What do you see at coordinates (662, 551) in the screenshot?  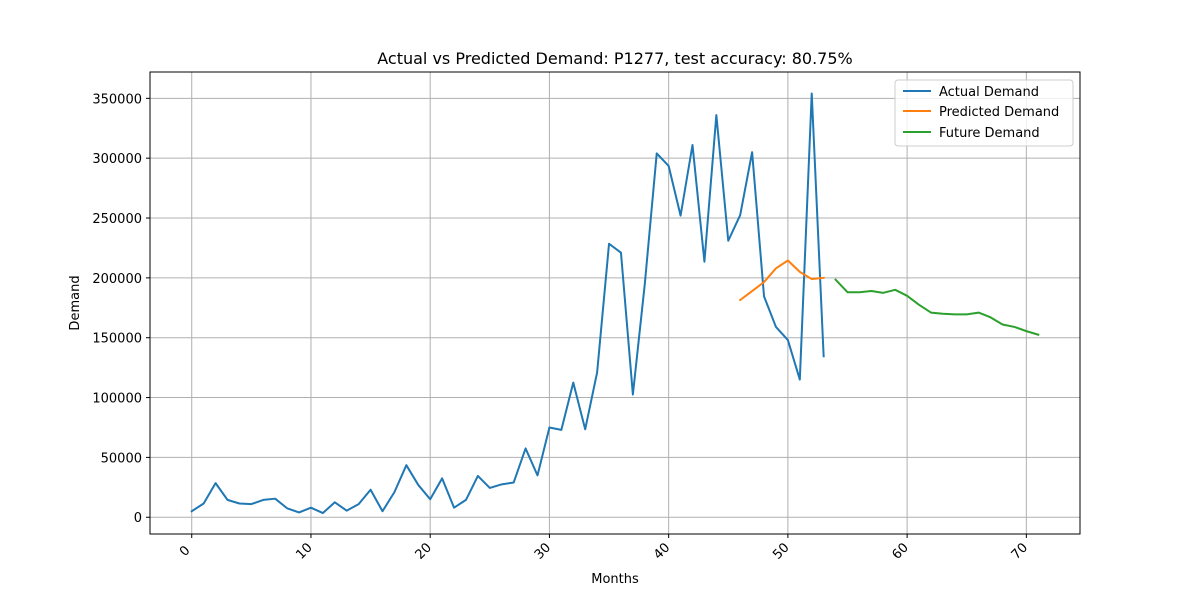 I see `x-tick-label: 40` at bounding box center [662, 551].